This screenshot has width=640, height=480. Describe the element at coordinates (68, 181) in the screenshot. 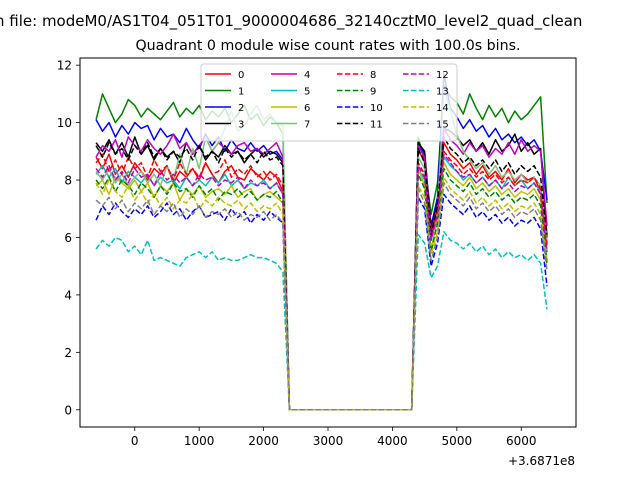

I see `y-tick-label: 8` at that location.